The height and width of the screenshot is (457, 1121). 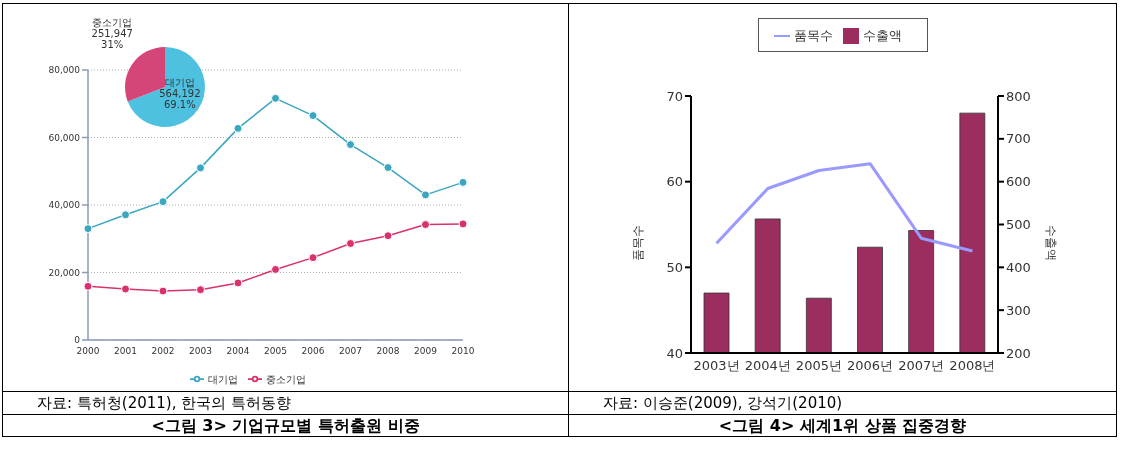 What do you see at coordinates (870, 366) in the screenshot?
I see `x-tick-label: 2006년` at bounding box center [870, 366].